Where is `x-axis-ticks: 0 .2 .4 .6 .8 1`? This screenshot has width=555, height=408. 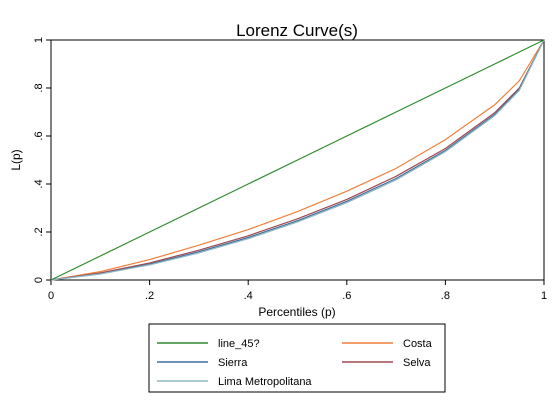
x-axis-ticks: 0 .2 .4 .6 .8 1 is located at coordinates (297, 291).